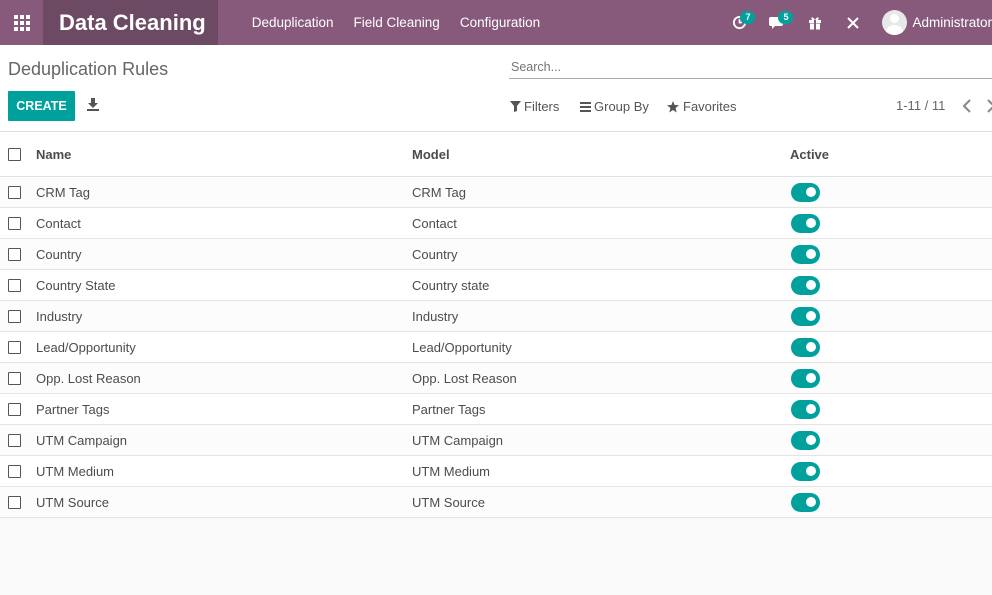 Image resolution: width=992 pixels, height=595 pixels. What do you see at coordinates (748, 17) in the screenshot?
I see `activity-count-badge: 7` at bounding box center [748, 17].